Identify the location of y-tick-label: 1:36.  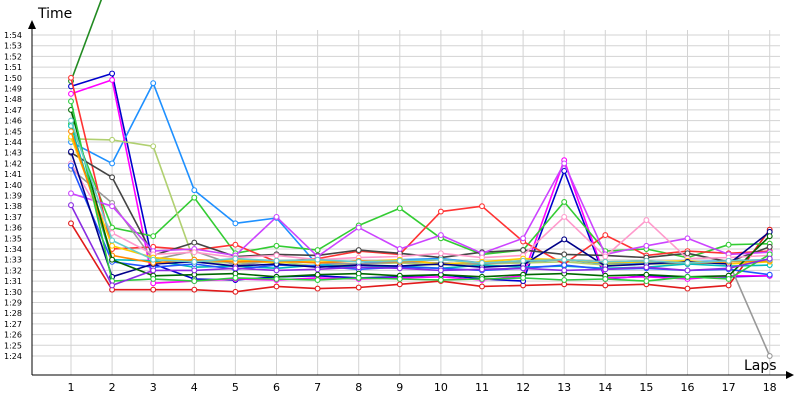
(13, 228).